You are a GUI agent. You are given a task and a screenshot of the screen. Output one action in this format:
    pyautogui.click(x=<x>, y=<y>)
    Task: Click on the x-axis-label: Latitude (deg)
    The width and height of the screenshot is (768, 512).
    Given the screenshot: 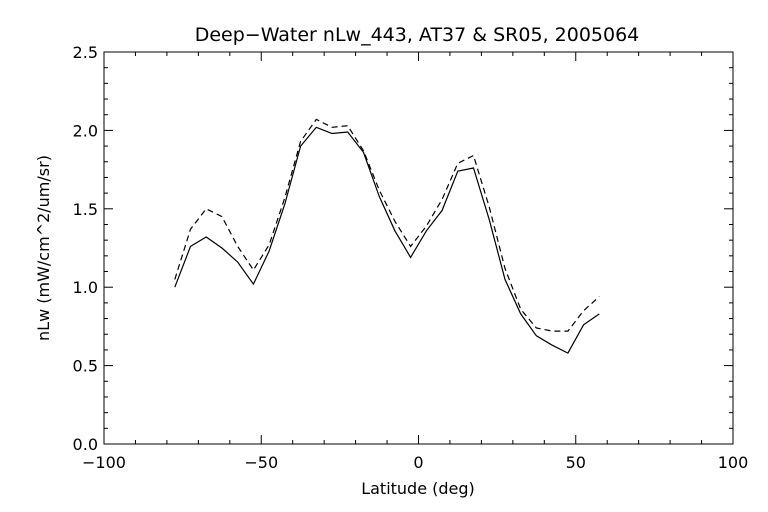 What is the action you would take?
    pyautogui.click(x=418, y=488)
    